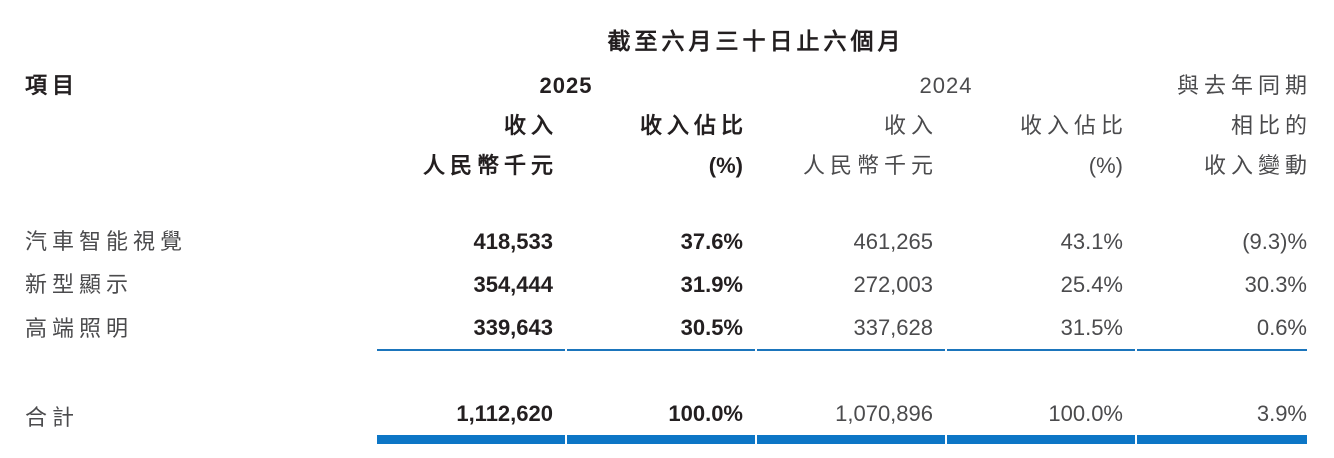 This screenshot has height=458, width=1334. I want to click on total-share-2024-cell: 100.0%, so click(1041, 397).